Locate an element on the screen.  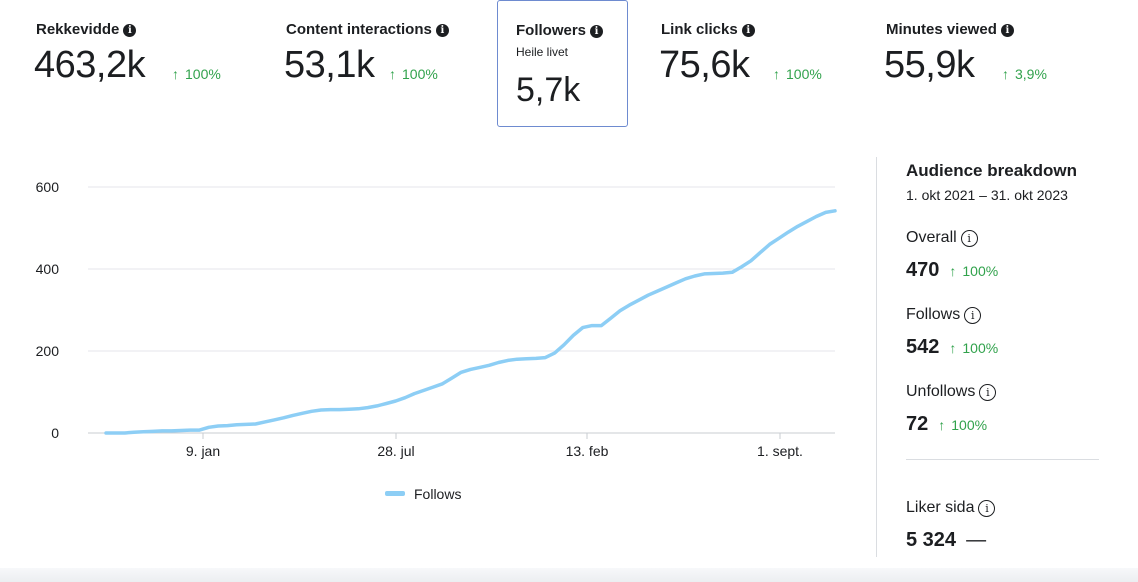
page-likes-label: Liker sida i is located at coordinates (951, 508).